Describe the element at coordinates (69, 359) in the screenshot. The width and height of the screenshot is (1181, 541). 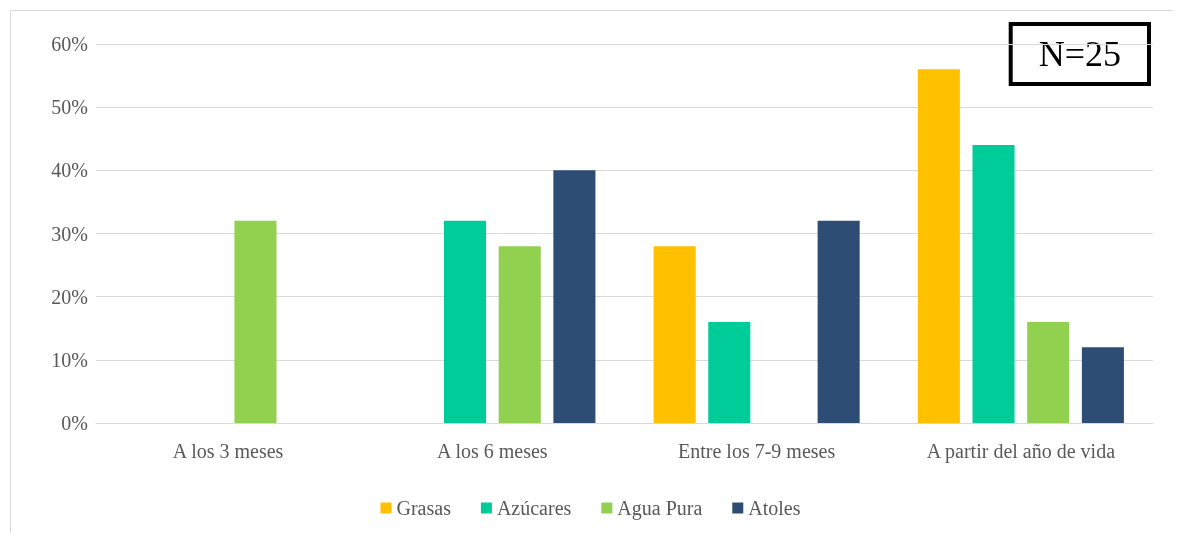
I see `y-tick-label: 10%` at that location.